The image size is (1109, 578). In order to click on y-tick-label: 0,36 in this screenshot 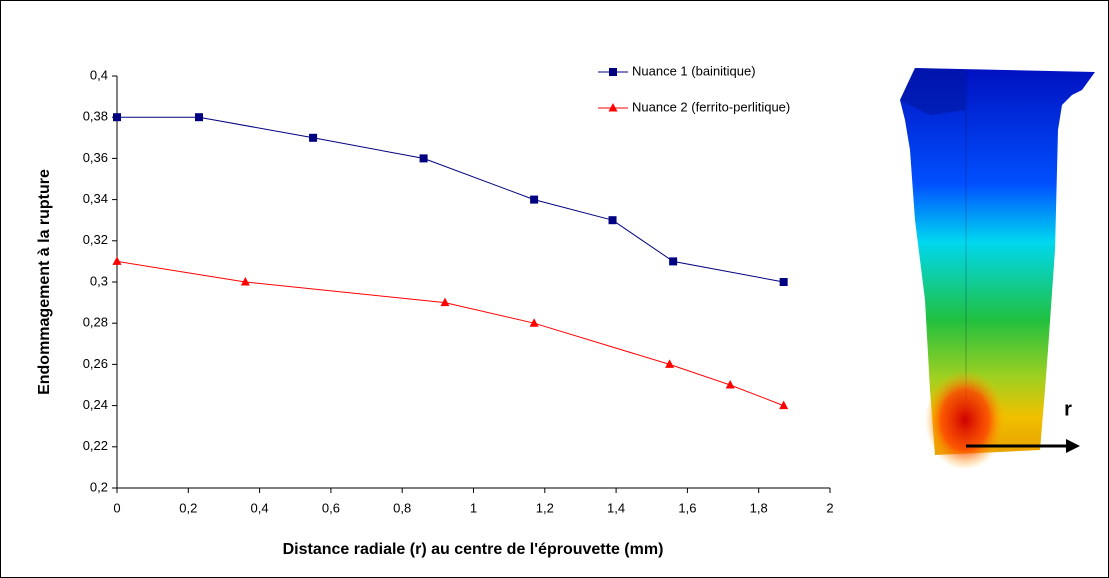, I will do `click(95, 157)`.